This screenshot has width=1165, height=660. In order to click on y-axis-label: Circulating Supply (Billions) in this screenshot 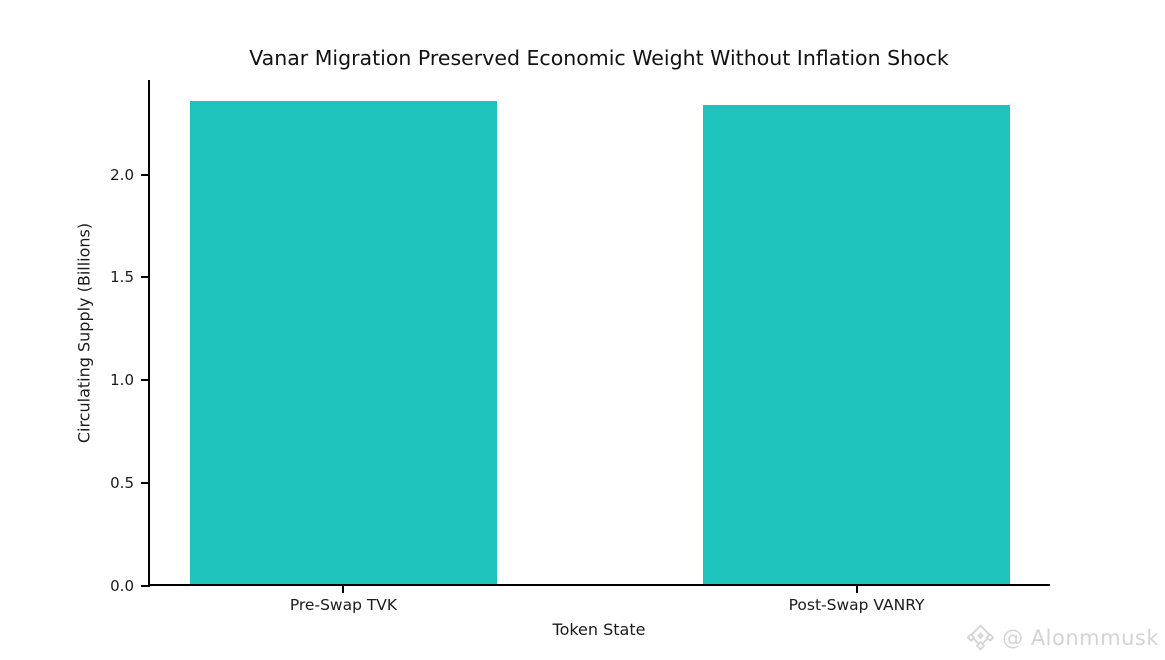, I will do `click(84, 333)`.